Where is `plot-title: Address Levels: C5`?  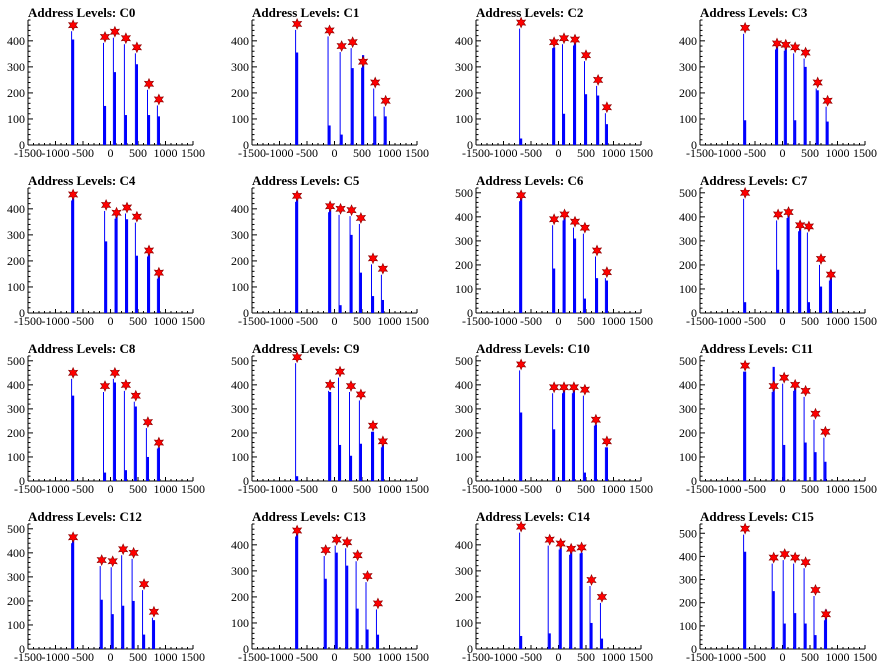 plot-title: Address Levels: C5 is located at coordinates (306, 180).